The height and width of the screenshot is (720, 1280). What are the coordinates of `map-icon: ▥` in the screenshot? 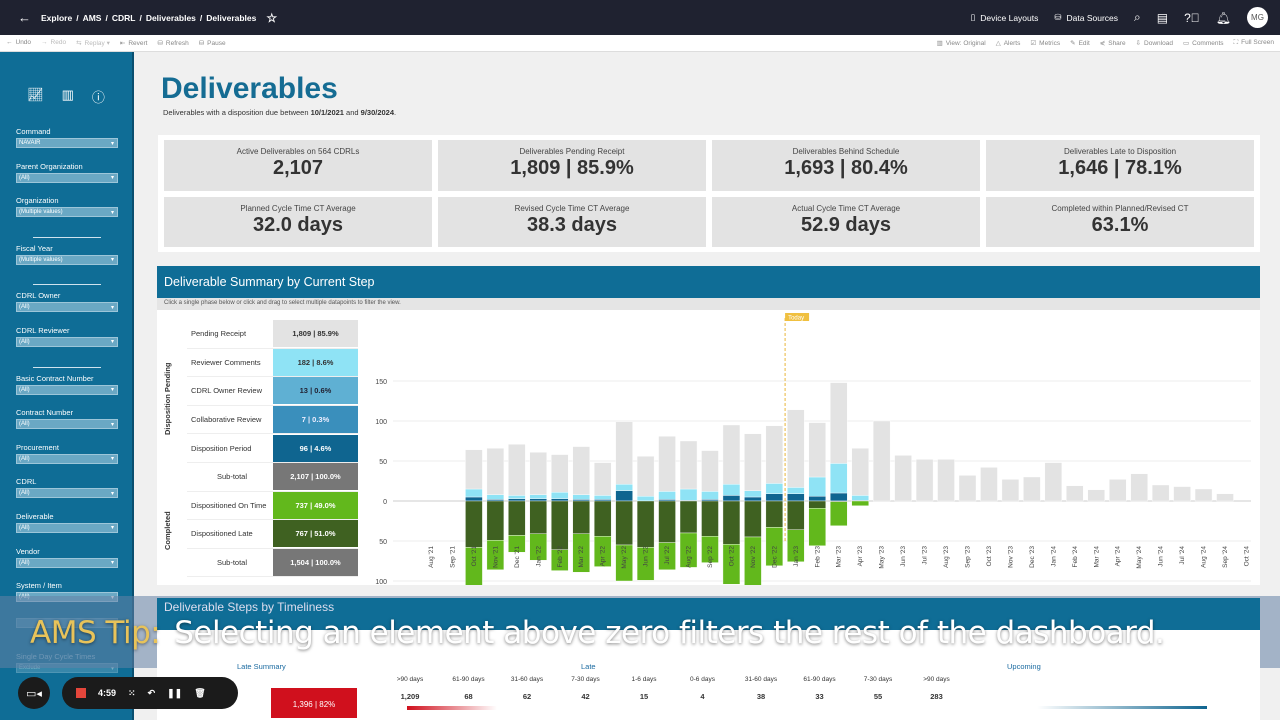 It's located at (67, 94).